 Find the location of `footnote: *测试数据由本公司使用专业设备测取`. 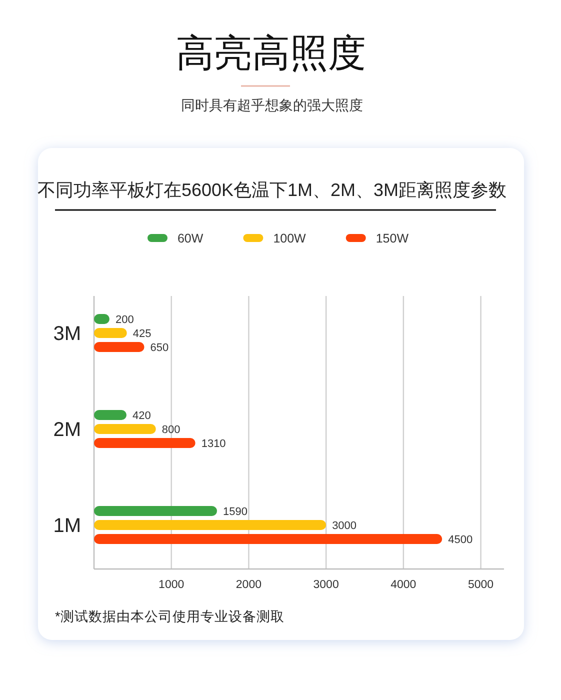

footnote: *测试数据由本公司使用专业设备测取 is located at coordinates (169, 616).